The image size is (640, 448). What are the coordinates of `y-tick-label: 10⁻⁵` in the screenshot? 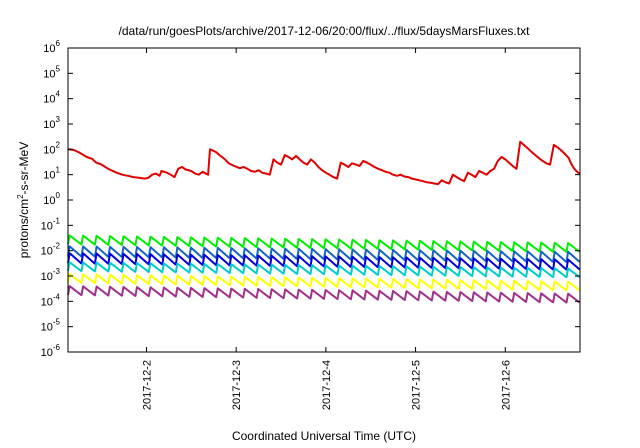 It's located at (51, 326).